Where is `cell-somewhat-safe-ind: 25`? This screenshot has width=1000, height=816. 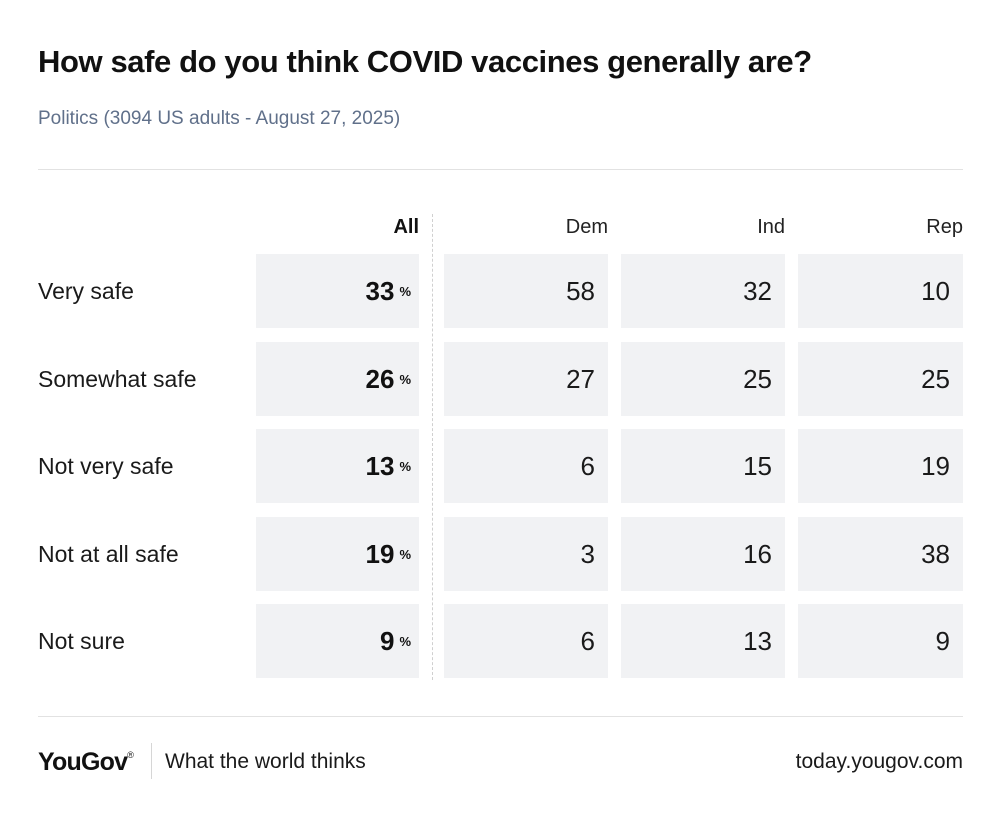
cell-somewhat-safe-ind: 25 is located at coordinates (703, 379).